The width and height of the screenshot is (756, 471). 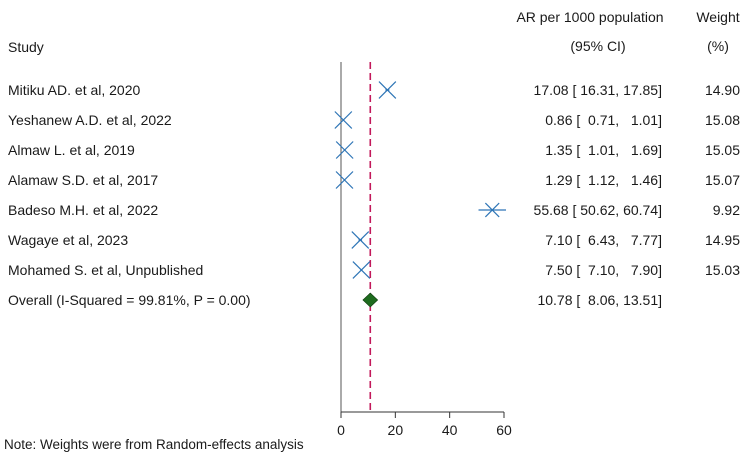 What do you see at coordinates (597, 46) in the screenshot?
I see `header-ar-line2: (95% CI)` at bounding box center [597, 46].